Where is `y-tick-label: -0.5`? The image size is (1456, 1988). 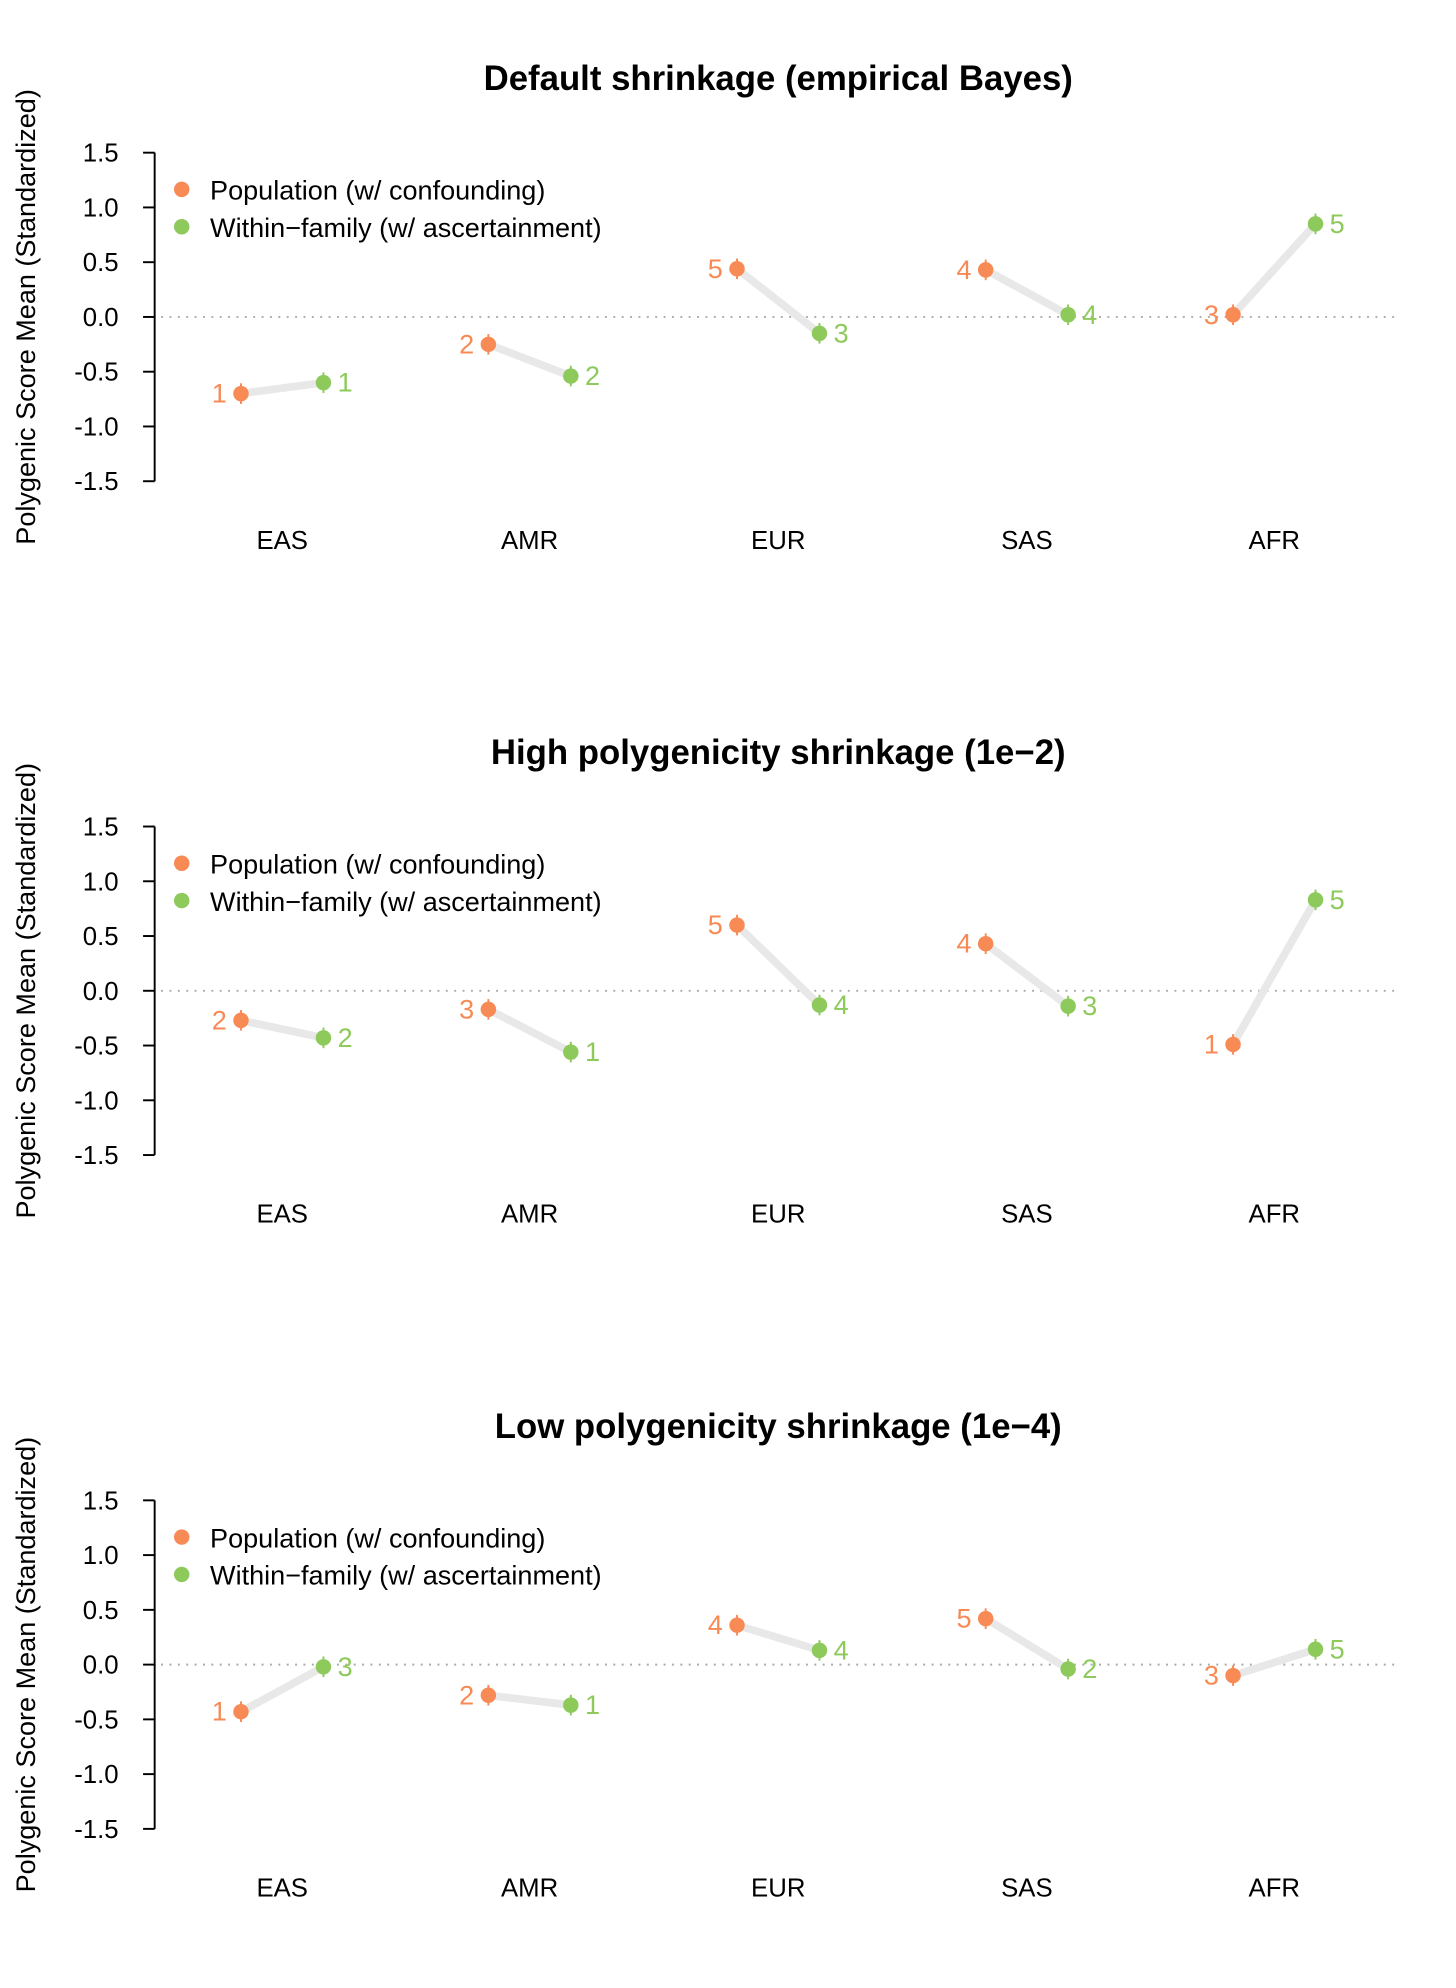
y-tick-label: -0.5 is located at coordinates (96, 1720).